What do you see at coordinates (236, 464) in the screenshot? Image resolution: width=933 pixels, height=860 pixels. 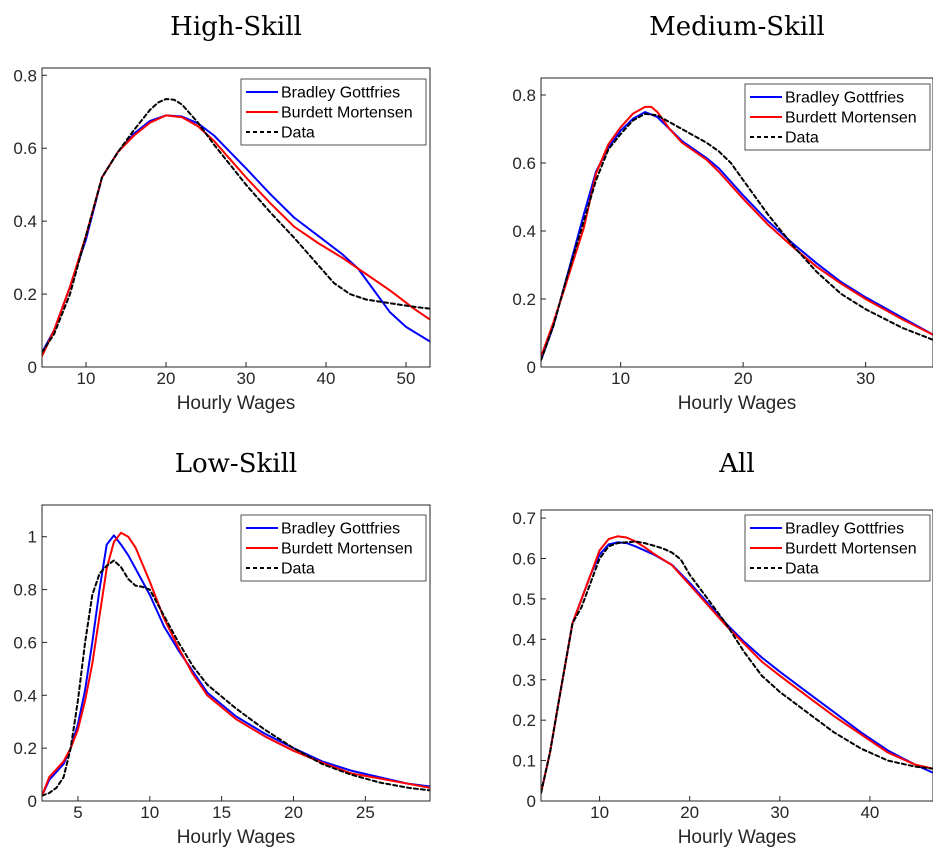 I see `panel-title: Low-Skill` at bounding box center [236, 464].